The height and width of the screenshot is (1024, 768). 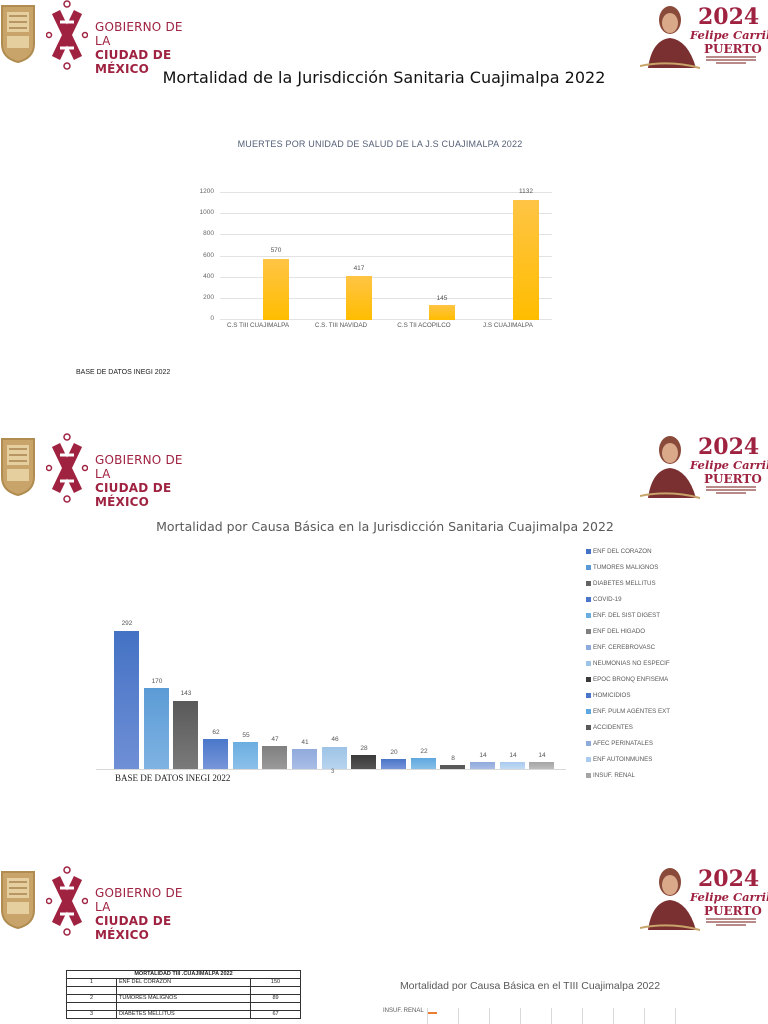 I want to click on legend-item: ENF DEL HIGADO, so click(x=615, y=631).